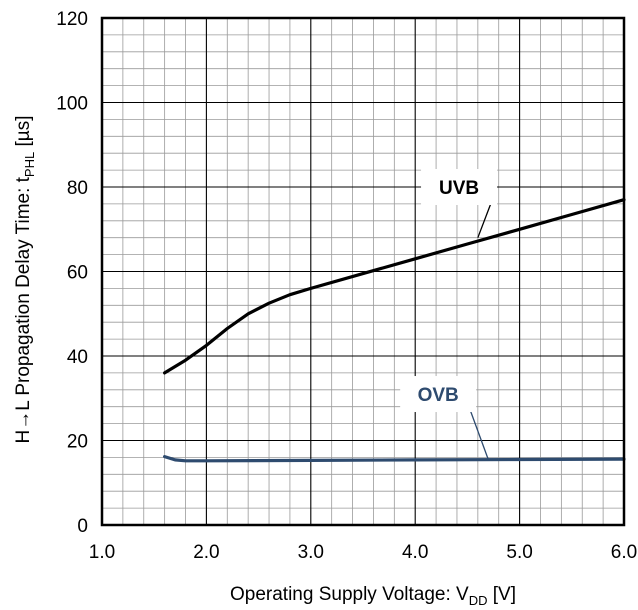 Image resolution: width=638 pixels, height=610 pixels. Describe the element at coordinates (349, 594) in the screenshot. I see `x-axis-title-main: Operating Supply Voltage: V` at that location.